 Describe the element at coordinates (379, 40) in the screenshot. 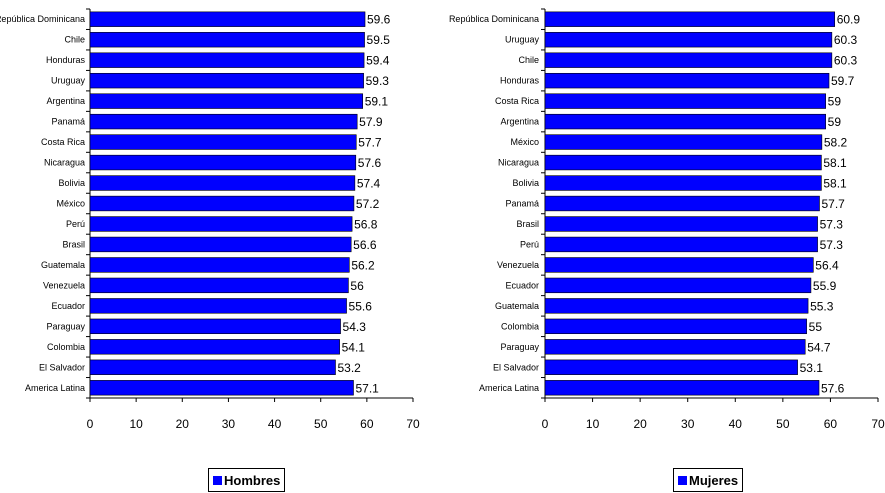

I see `chart1-value-label: 59.5` at that location.